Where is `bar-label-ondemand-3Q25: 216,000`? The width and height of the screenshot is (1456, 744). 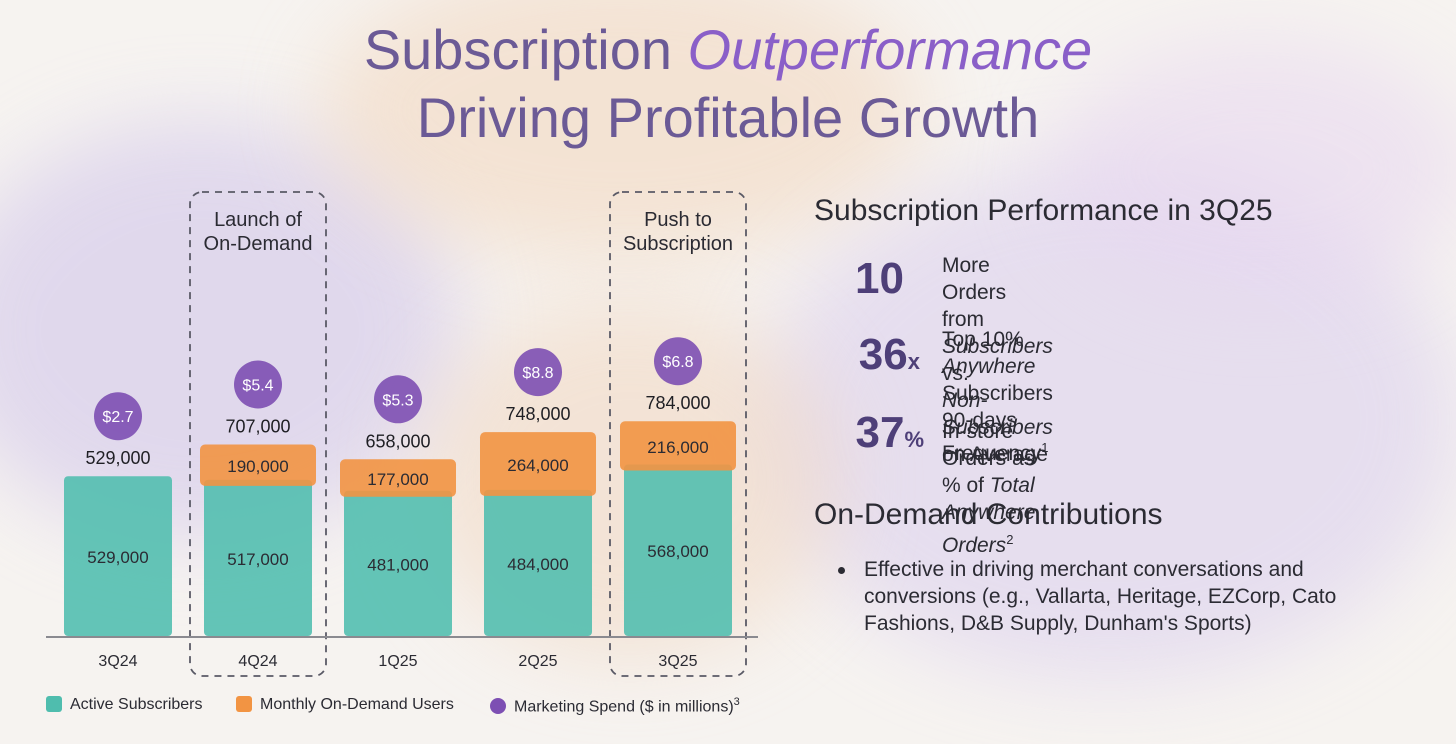
bar-label-ondemand-3Q25: 216,000 is located at coordinates (677, 447).